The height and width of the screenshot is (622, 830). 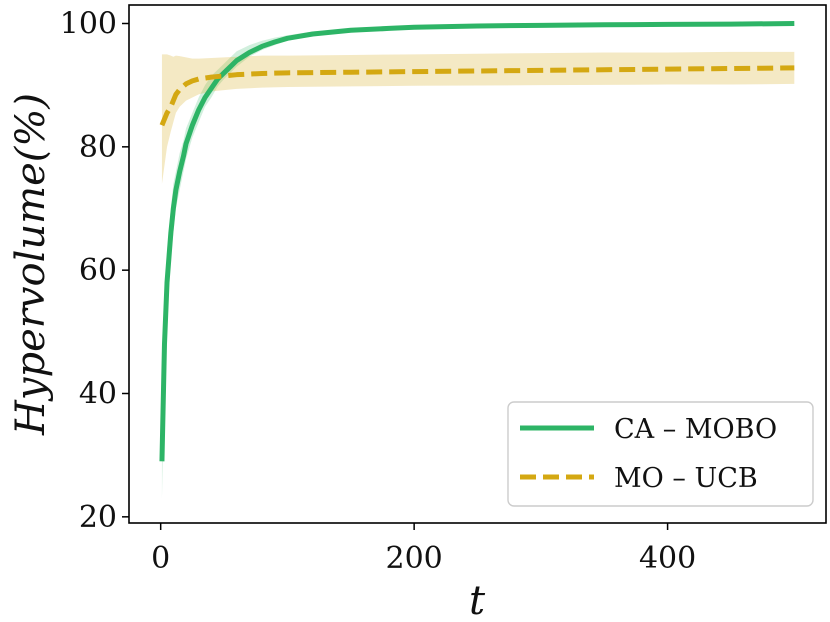 I want to click on y-axis-ticks: 20 40 60 80 100, so click(x=94, y=271).